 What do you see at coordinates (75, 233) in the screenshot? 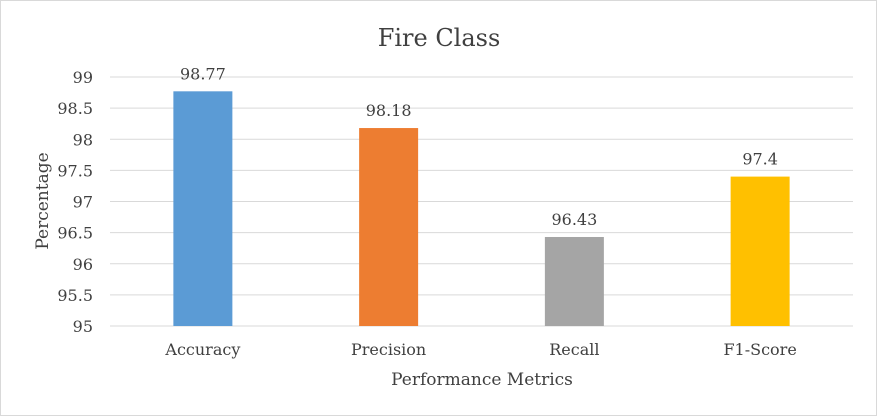
I see `y-tick-label: 96.5` at bounding box center [75, 233].